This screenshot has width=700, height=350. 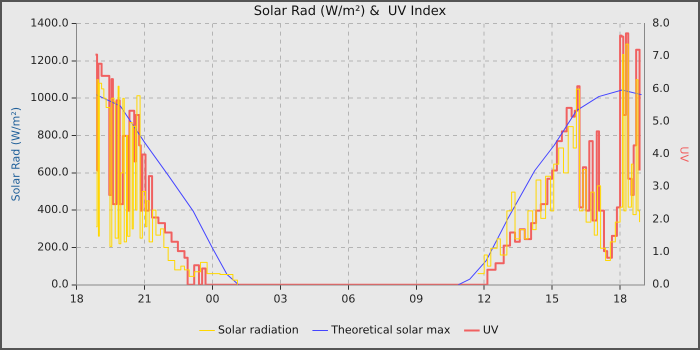 I want to click on y2-tick-label: 8.0, so click(x=661, y=23).